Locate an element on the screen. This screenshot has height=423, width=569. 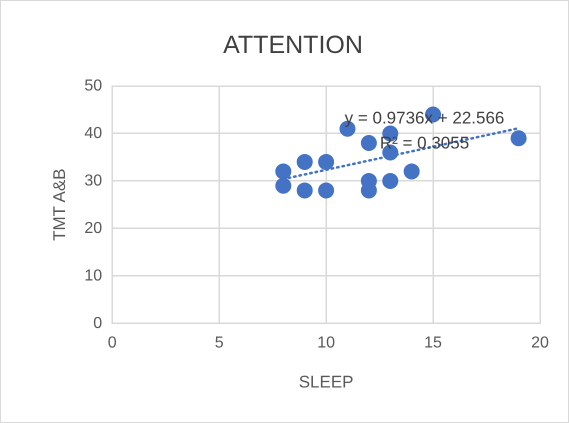
x-tick-label: 15 is located at coordinates (433, 343).